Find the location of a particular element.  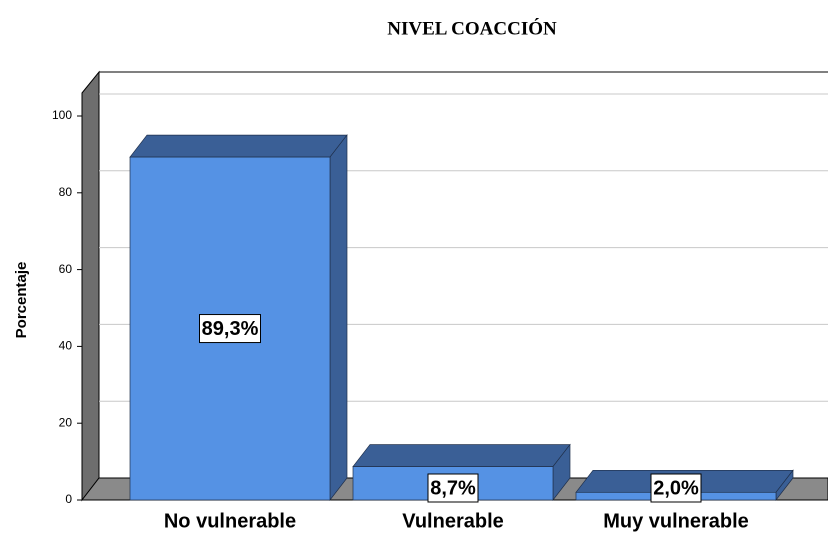

value-label: 2,0% is located at coordinates (676, 488).